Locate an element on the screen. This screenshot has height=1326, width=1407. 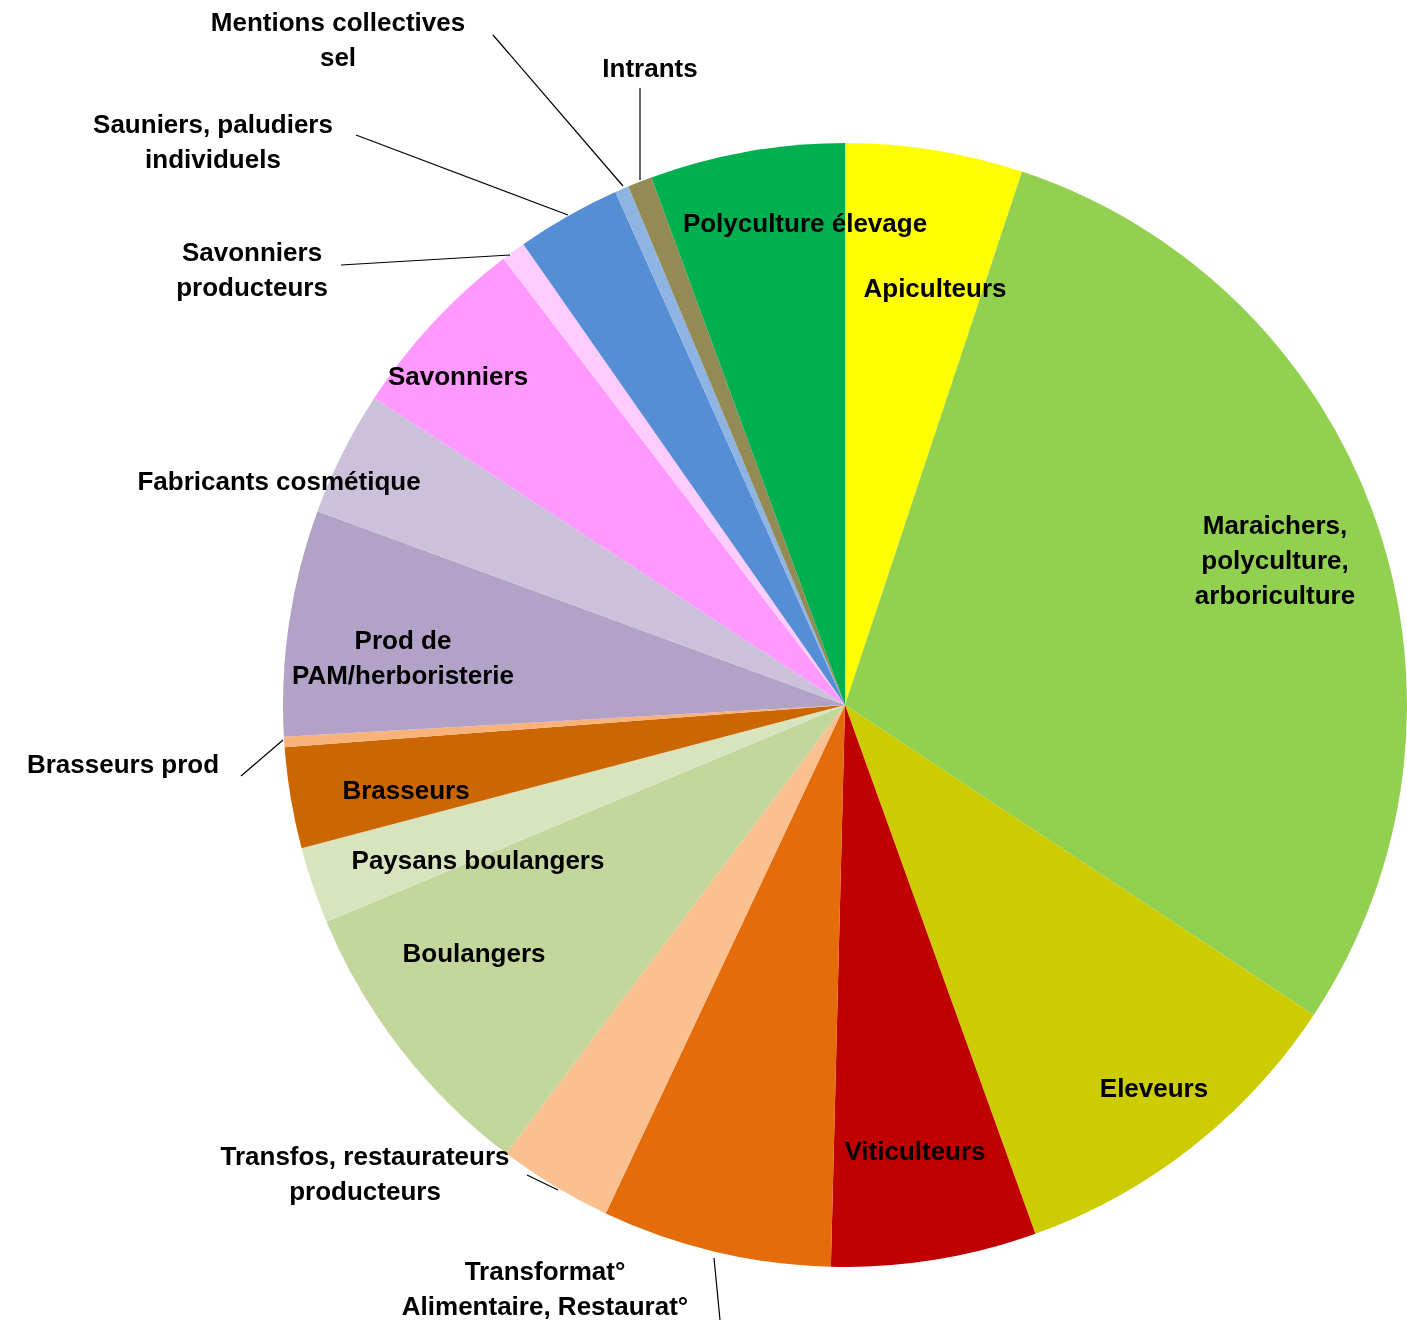
slice-label: Sauniers, paludiers individuels is located at coordinates (213, 141).